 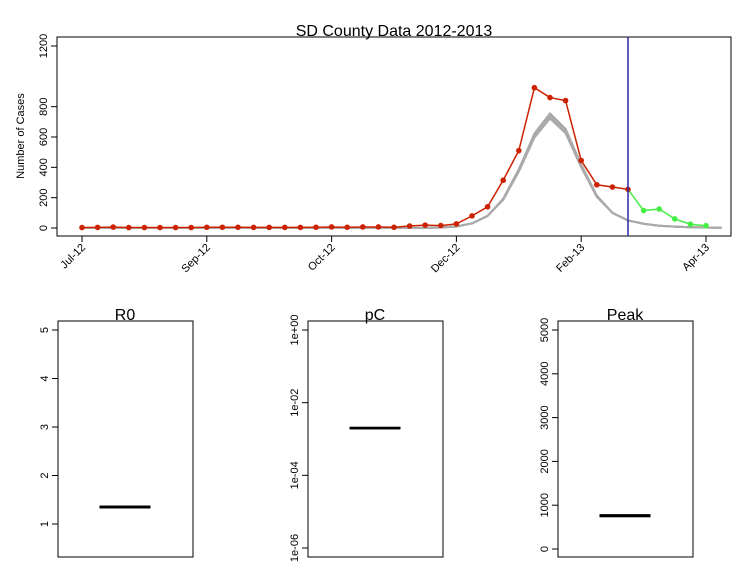 What do you see at coordinates (446, 259) in the screenshot?
I see `x-tick-label: Dec-12` at bounding box center [446, 259].